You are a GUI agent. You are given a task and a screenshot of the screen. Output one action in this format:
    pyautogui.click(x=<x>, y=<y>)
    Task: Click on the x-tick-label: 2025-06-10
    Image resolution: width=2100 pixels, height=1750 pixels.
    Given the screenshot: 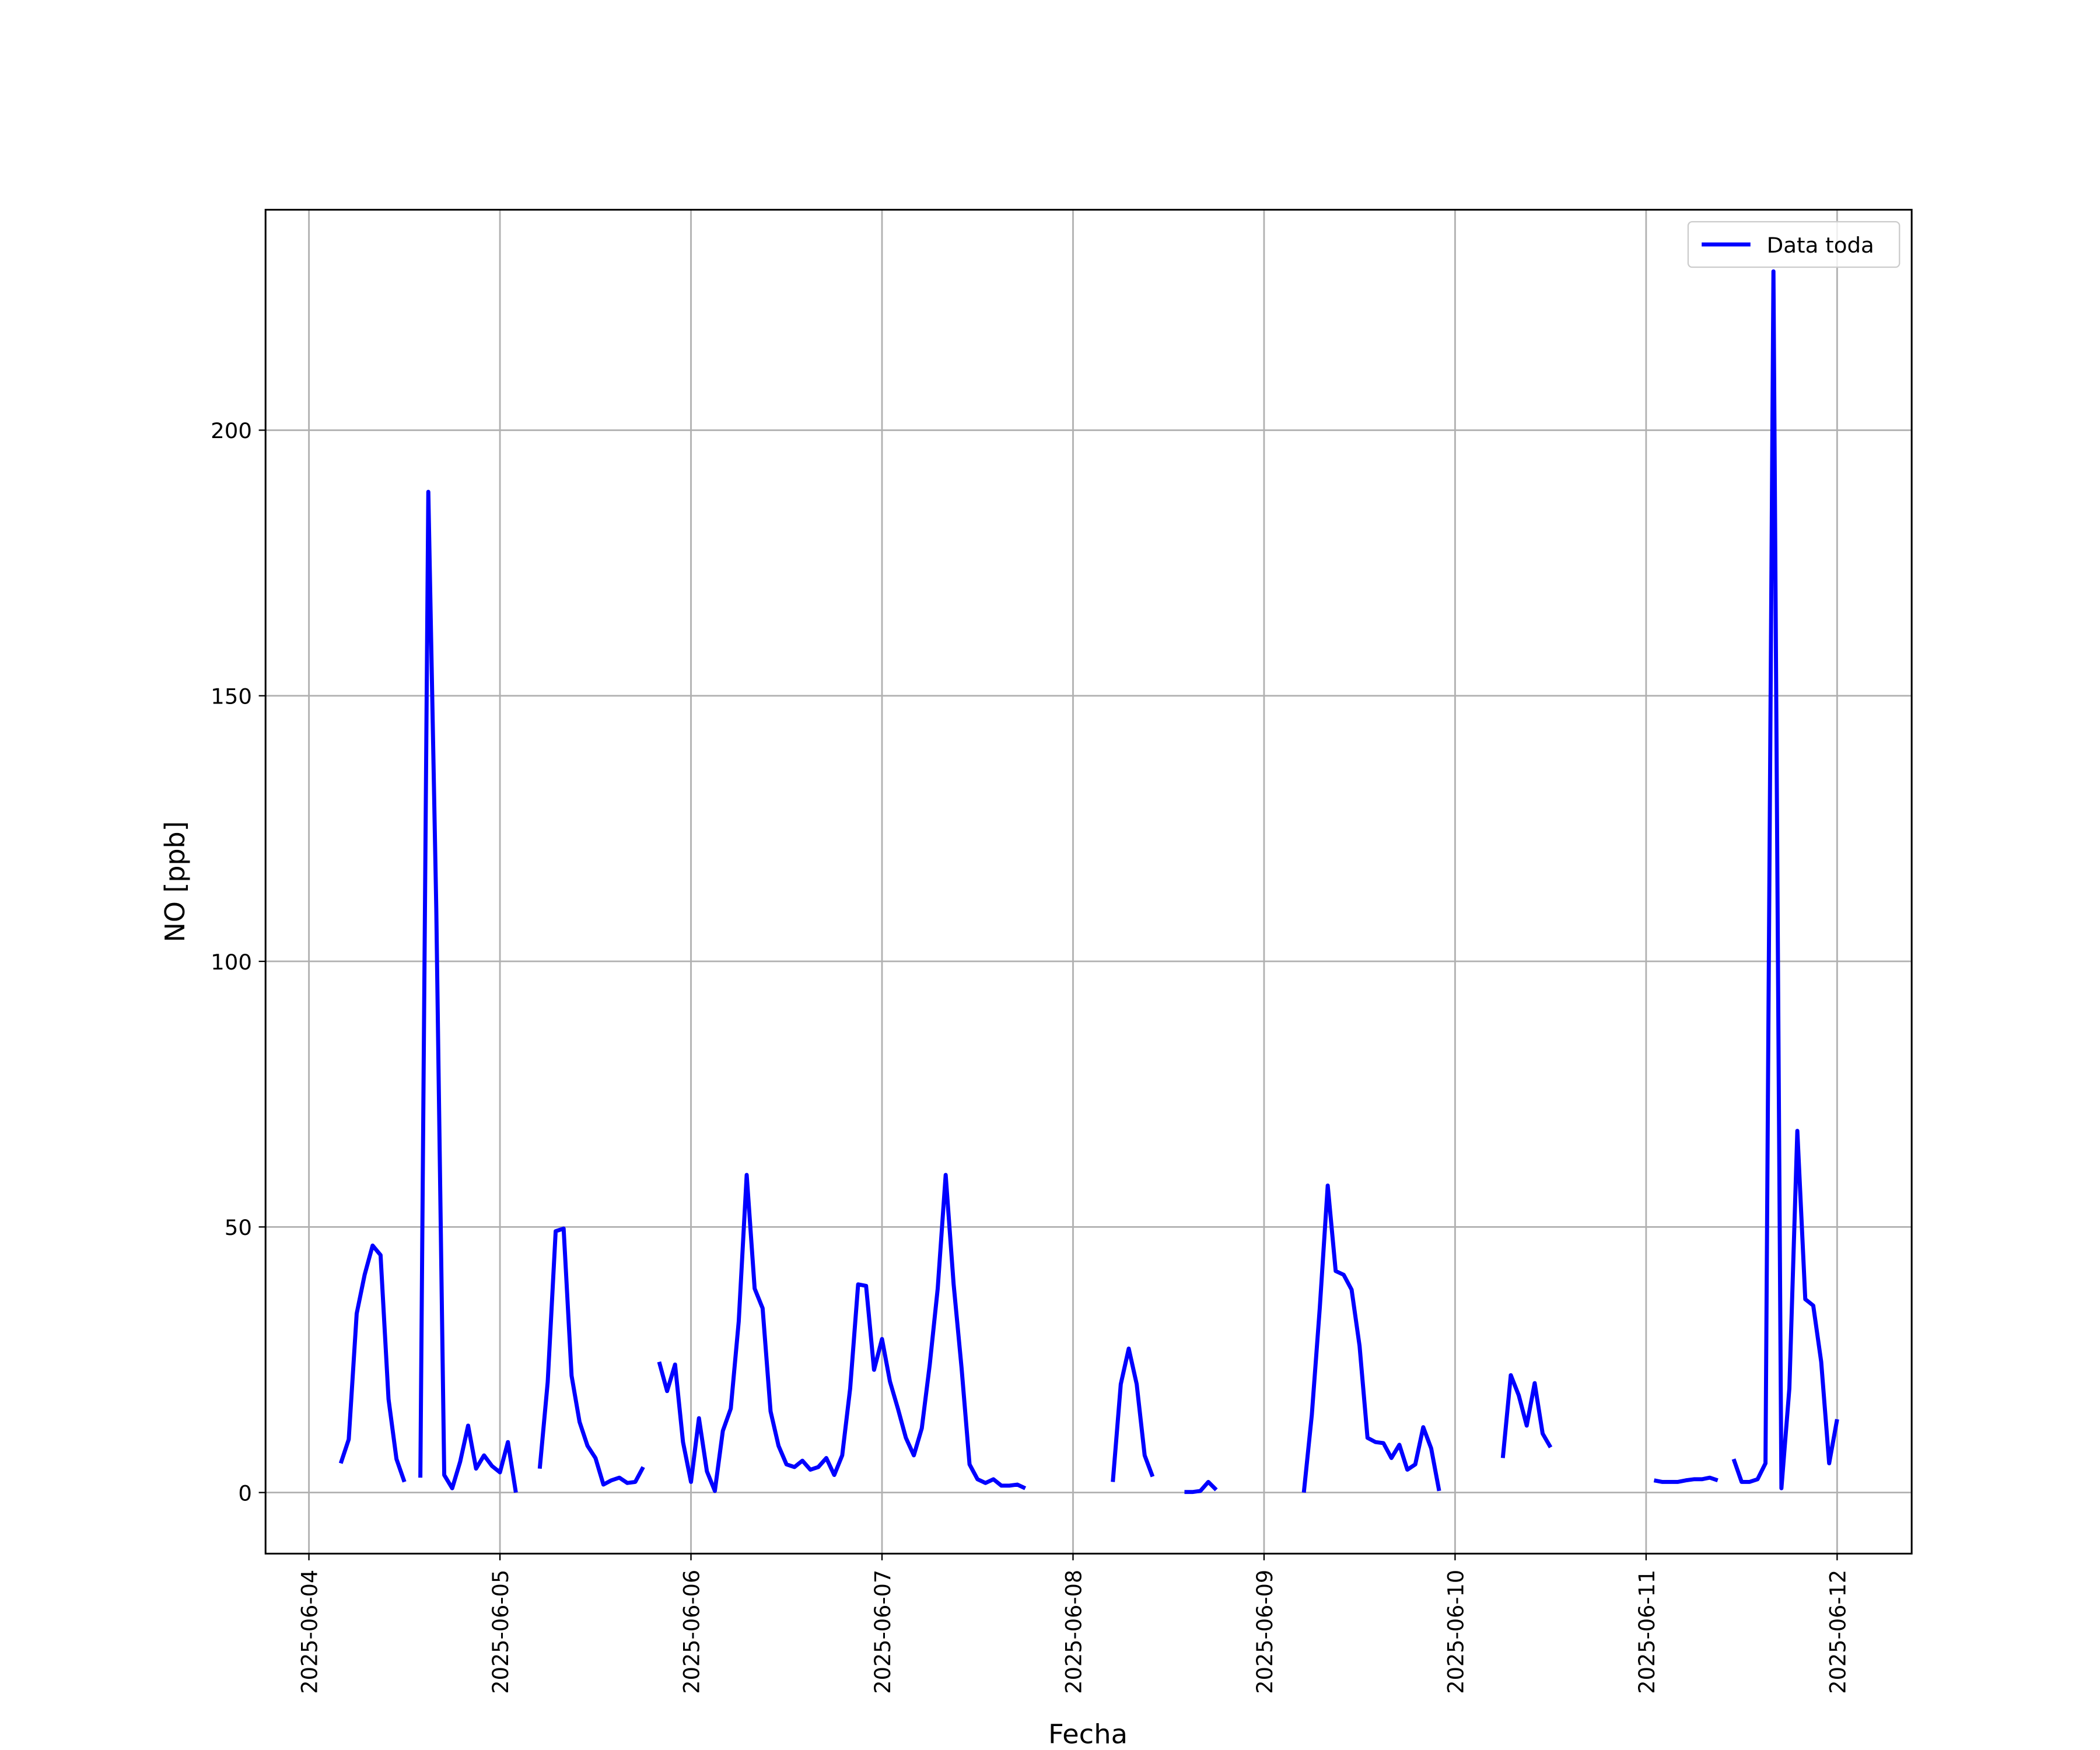 What is the action you would take?
    pyautogui.click(x=1455, y=1632)
    